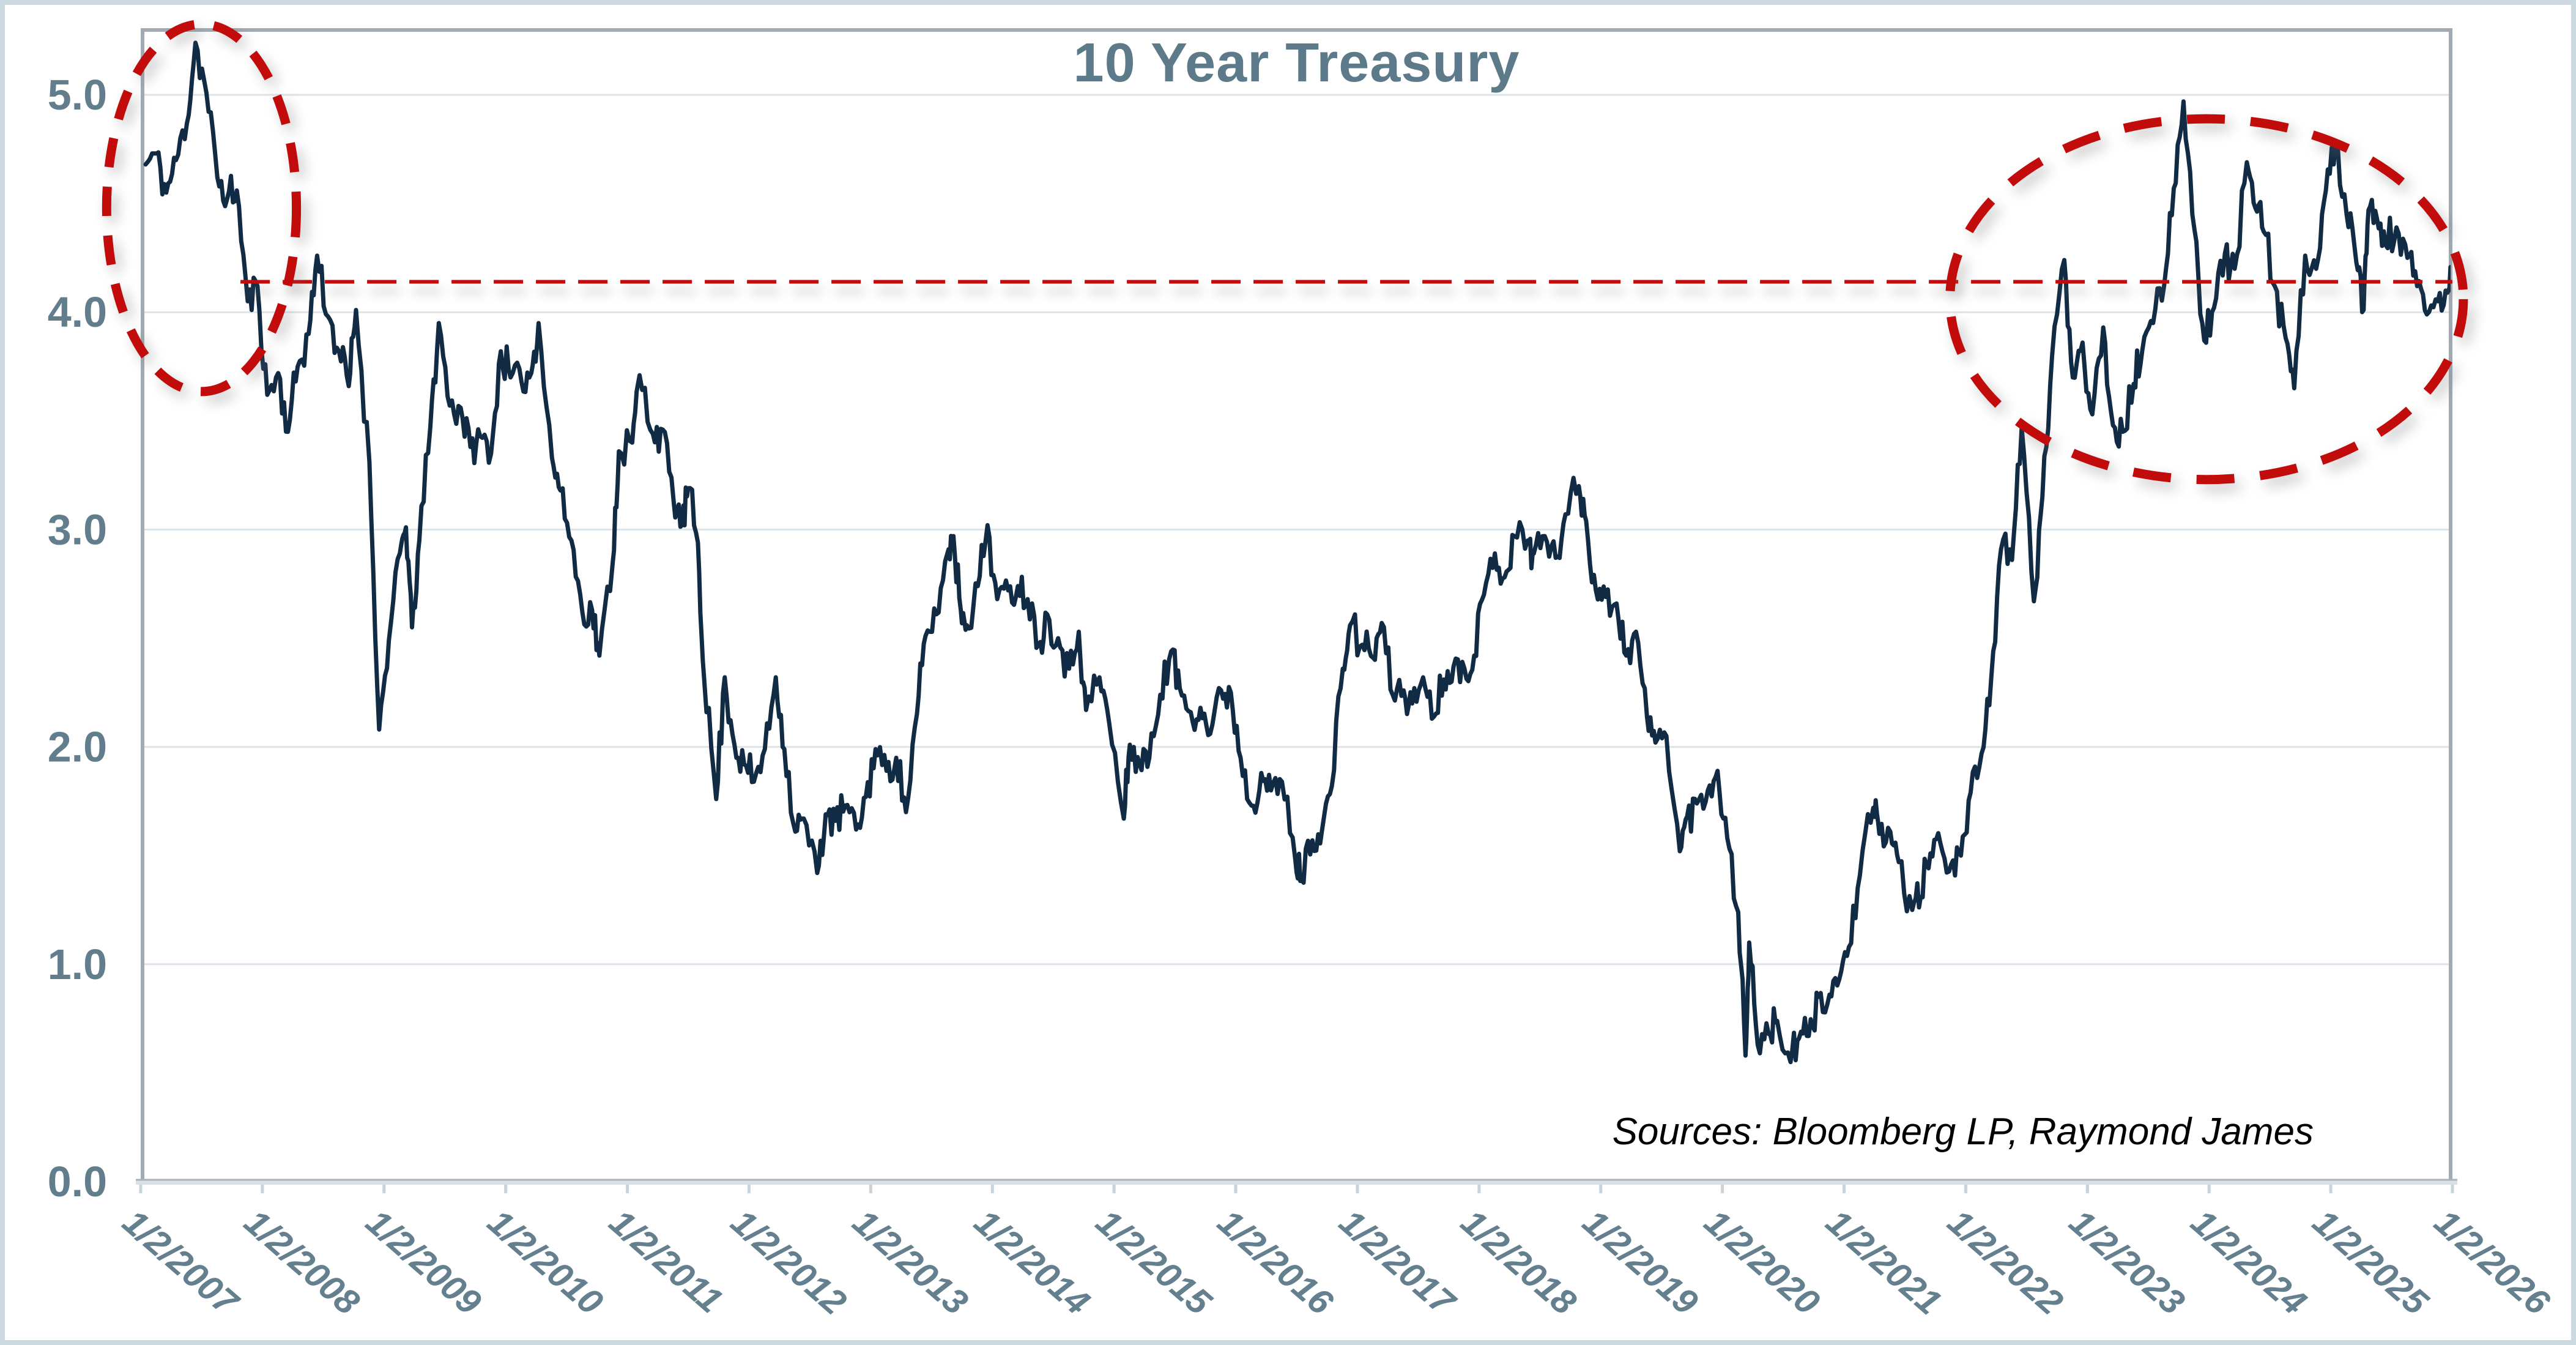  I want to click on x-axis-label-2008: 1/2/2008, so click(302, 1262).